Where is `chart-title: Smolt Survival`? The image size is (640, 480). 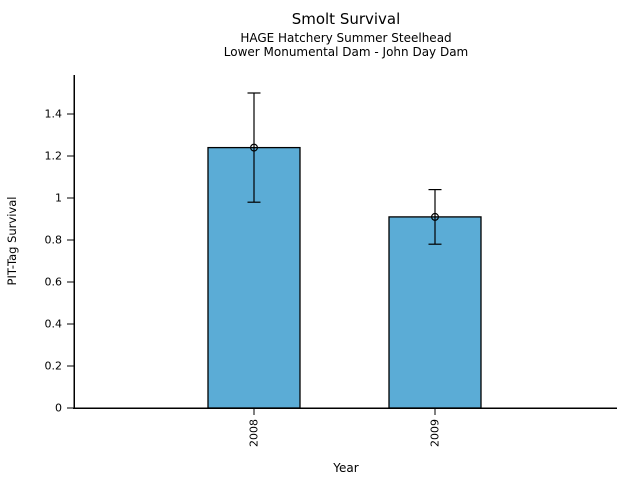
chart-title: Smolt Survival is located at coordinates (346, 19).